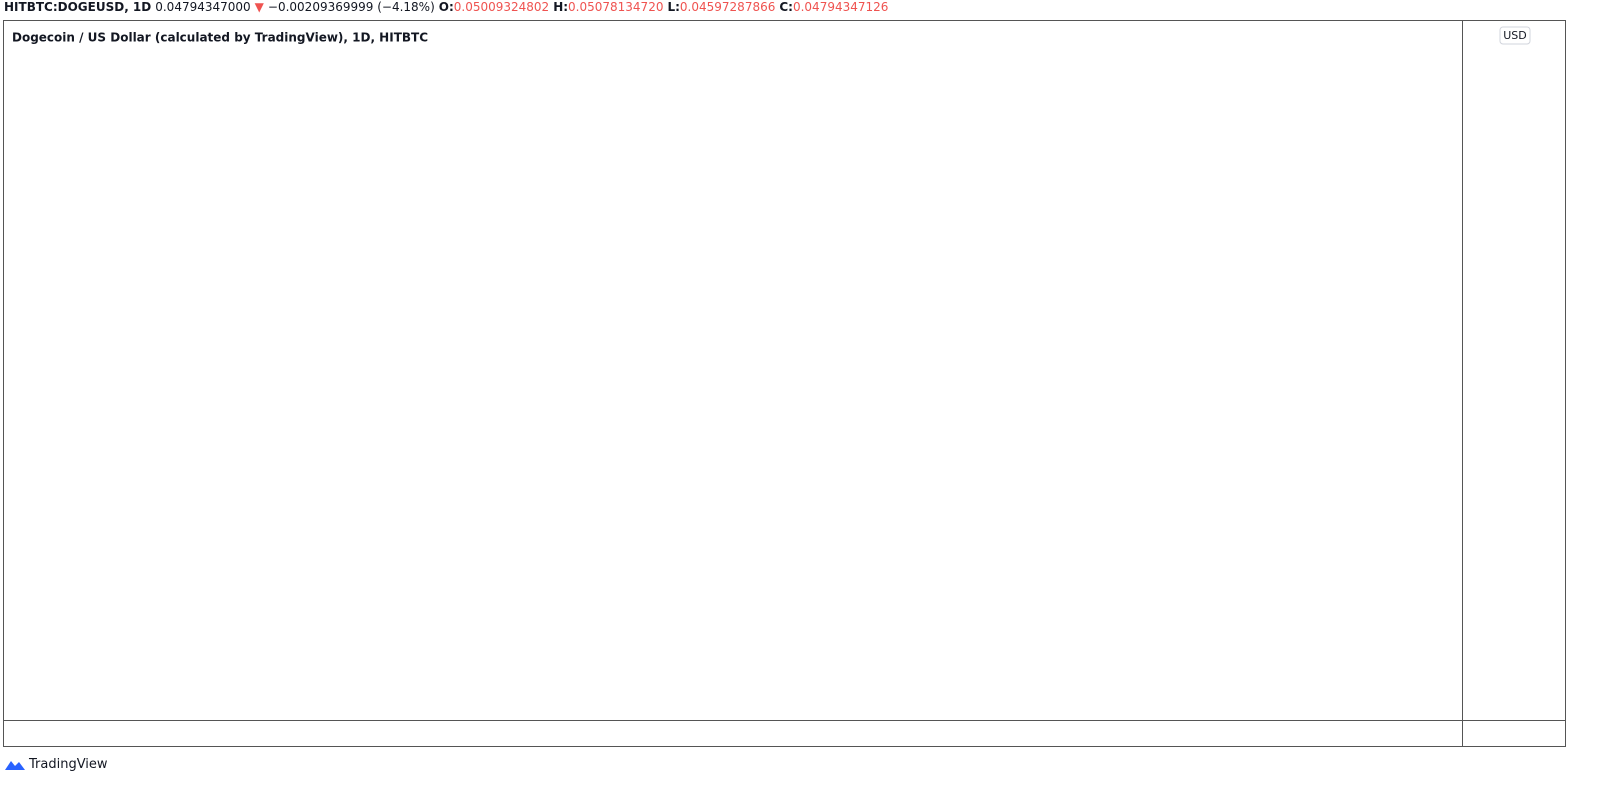 The image size is (1607, 797). I want to click on arrow: ▼, so click(259, 7).